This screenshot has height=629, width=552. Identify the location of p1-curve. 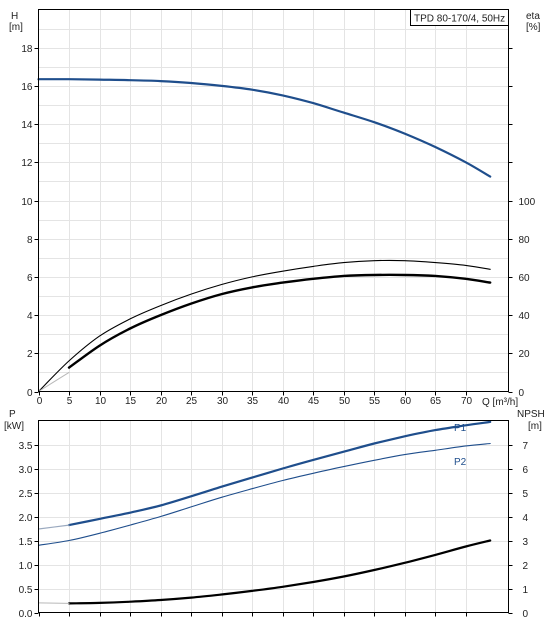
(279, 473).